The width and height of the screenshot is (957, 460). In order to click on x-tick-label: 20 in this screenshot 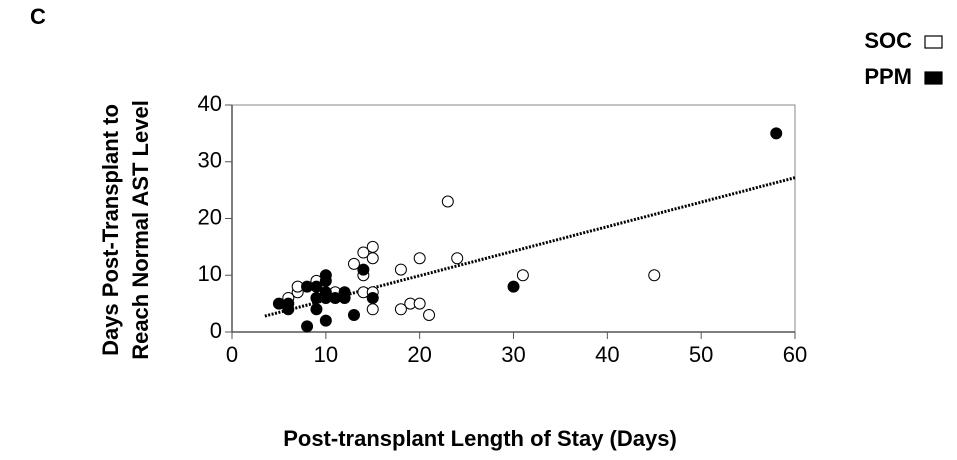, I will do `click(419, 354)`.